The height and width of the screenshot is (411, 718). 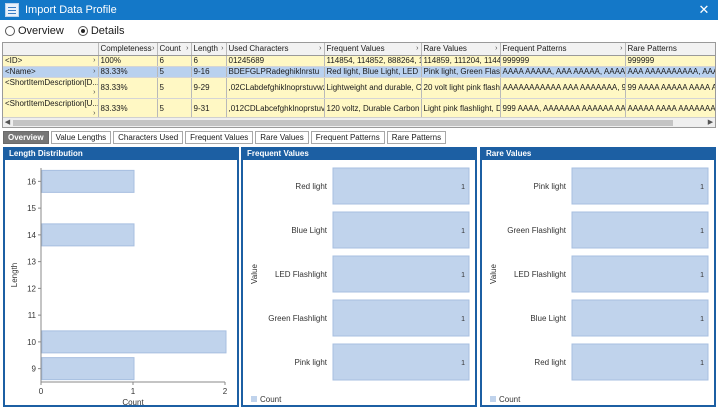 I want to click on column-header, so click(x=51, y=49).